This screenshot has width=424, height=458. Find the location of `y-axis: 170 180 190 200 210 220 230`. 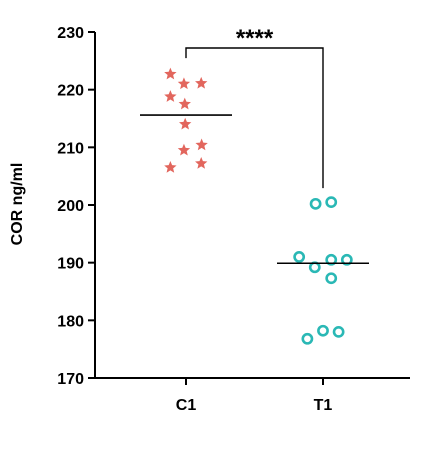

y-axis: 170 180 190 200 210 220 230 is located at coordinates (76, 206).